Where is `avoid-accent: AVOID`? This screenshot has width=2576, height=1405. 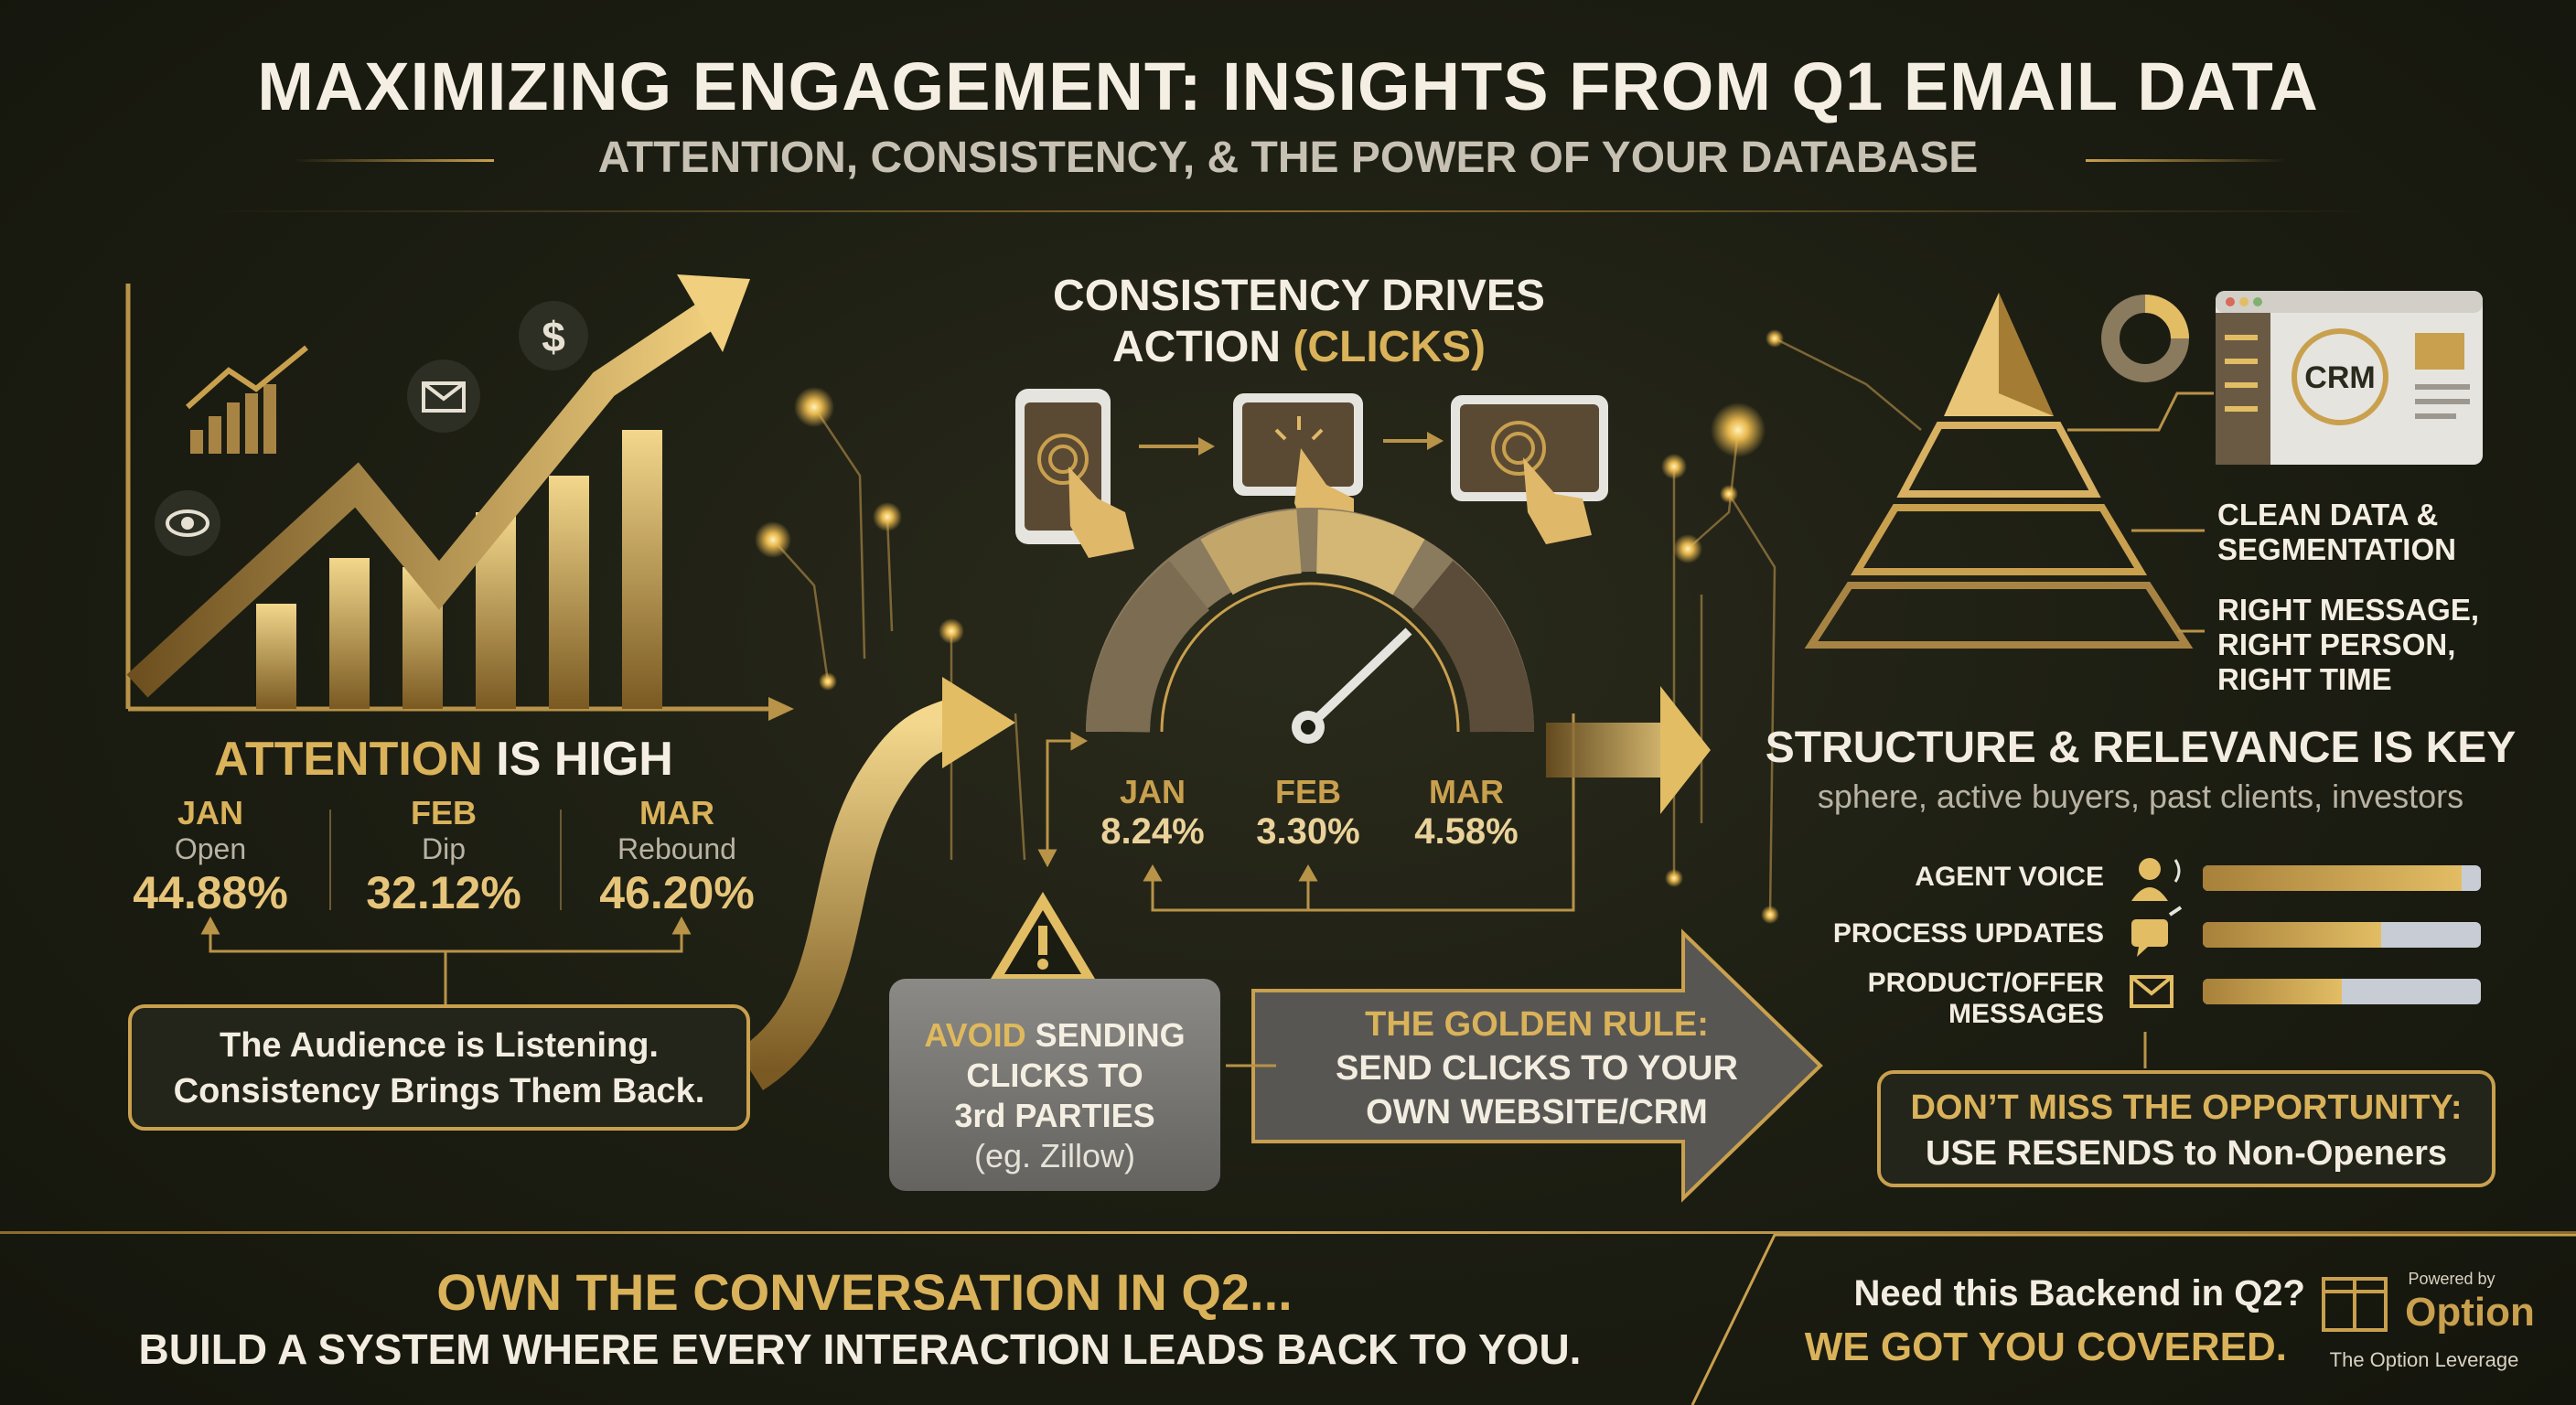
avoid-accent: AVOID is located at coordinates (975, 1035).